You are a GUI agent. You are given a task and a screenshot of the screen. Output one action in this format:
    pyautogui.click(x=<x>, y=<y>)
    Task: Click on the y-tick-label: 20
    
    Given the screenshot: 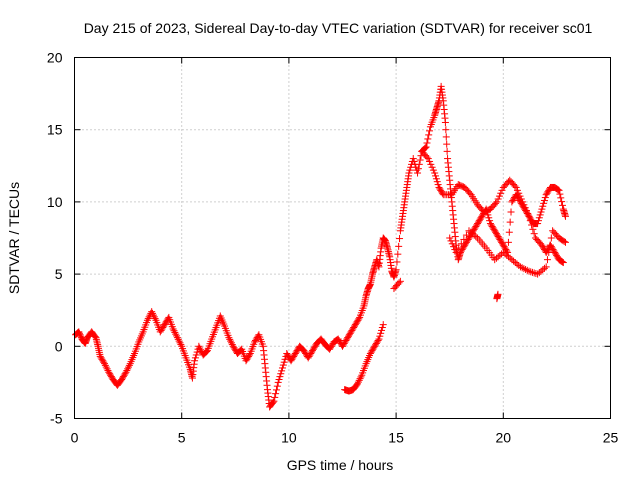 What is the action you would take?
    pyautogui.click(x=55, y=58)
    